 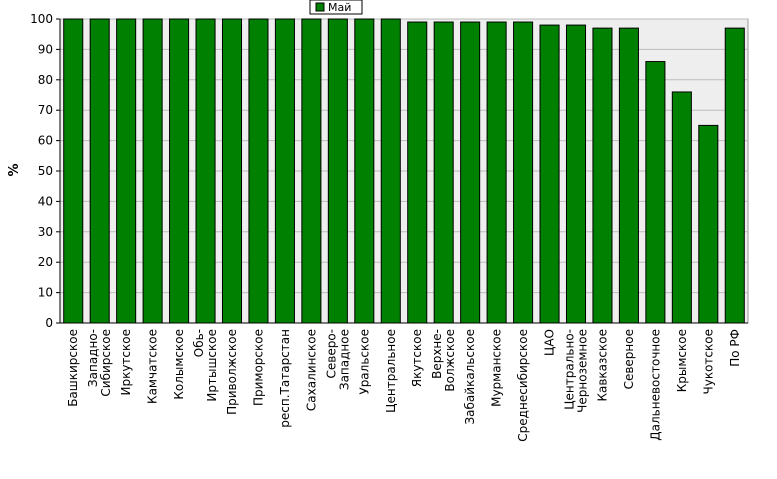 I want to click on x-tick-label: Западно-, so click(x=93, y=358).